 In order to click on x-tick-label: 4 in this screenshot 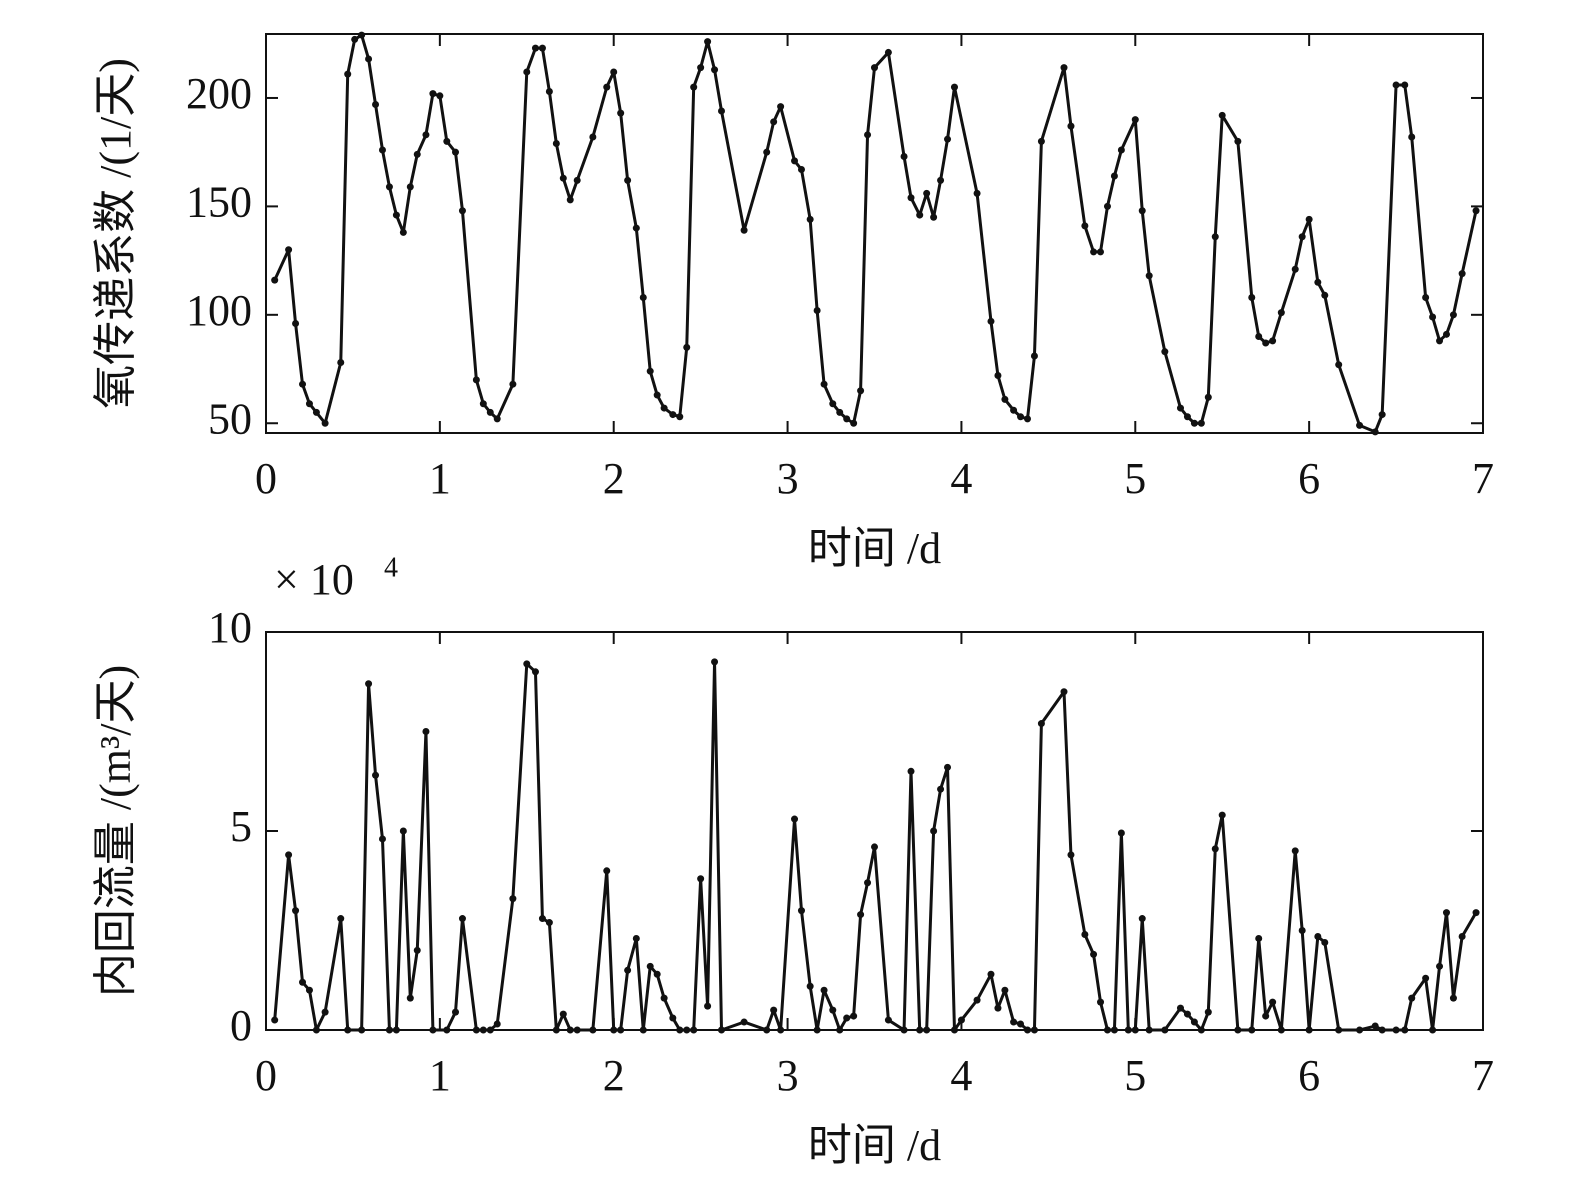, I will do `click(961, 478)`.